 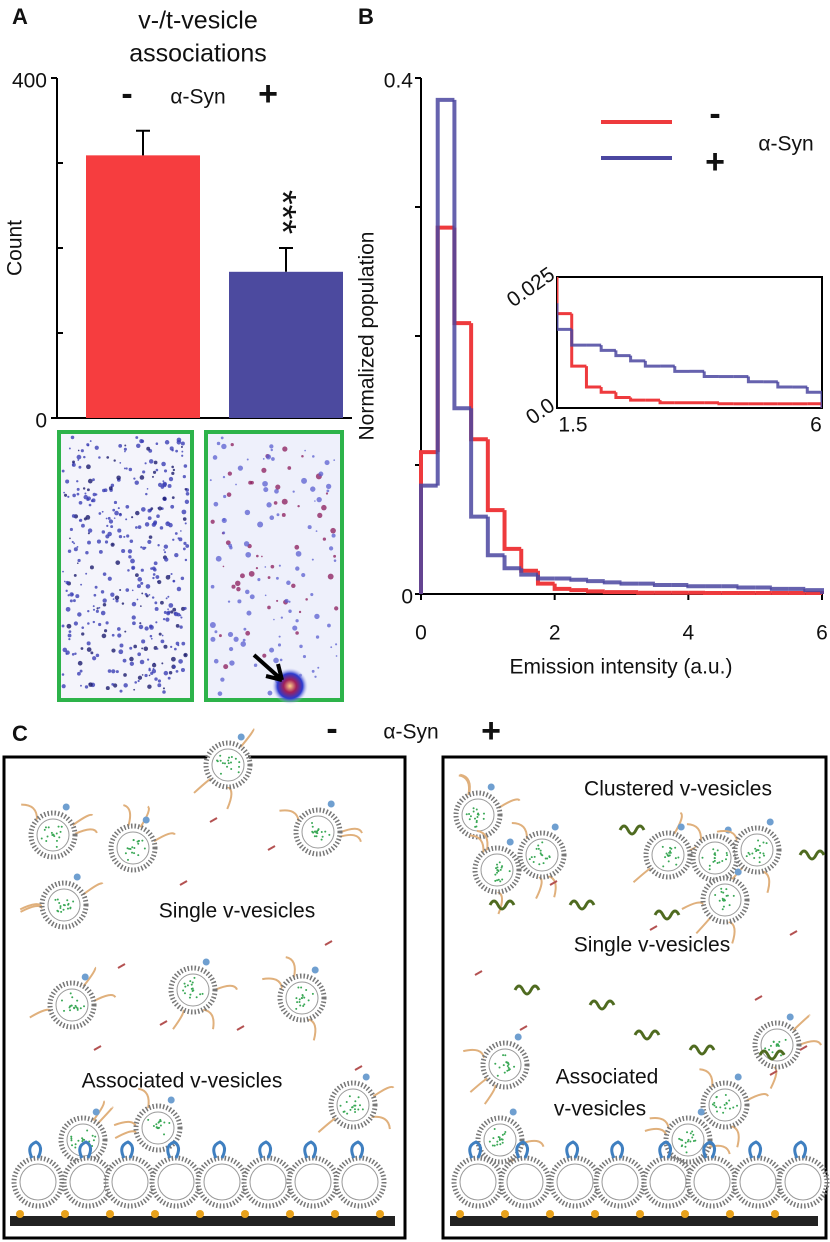 What do you see at coordinates (714, 114) in the screenshot?
I see `legend-entry: -` at bounding box center [714, 114].